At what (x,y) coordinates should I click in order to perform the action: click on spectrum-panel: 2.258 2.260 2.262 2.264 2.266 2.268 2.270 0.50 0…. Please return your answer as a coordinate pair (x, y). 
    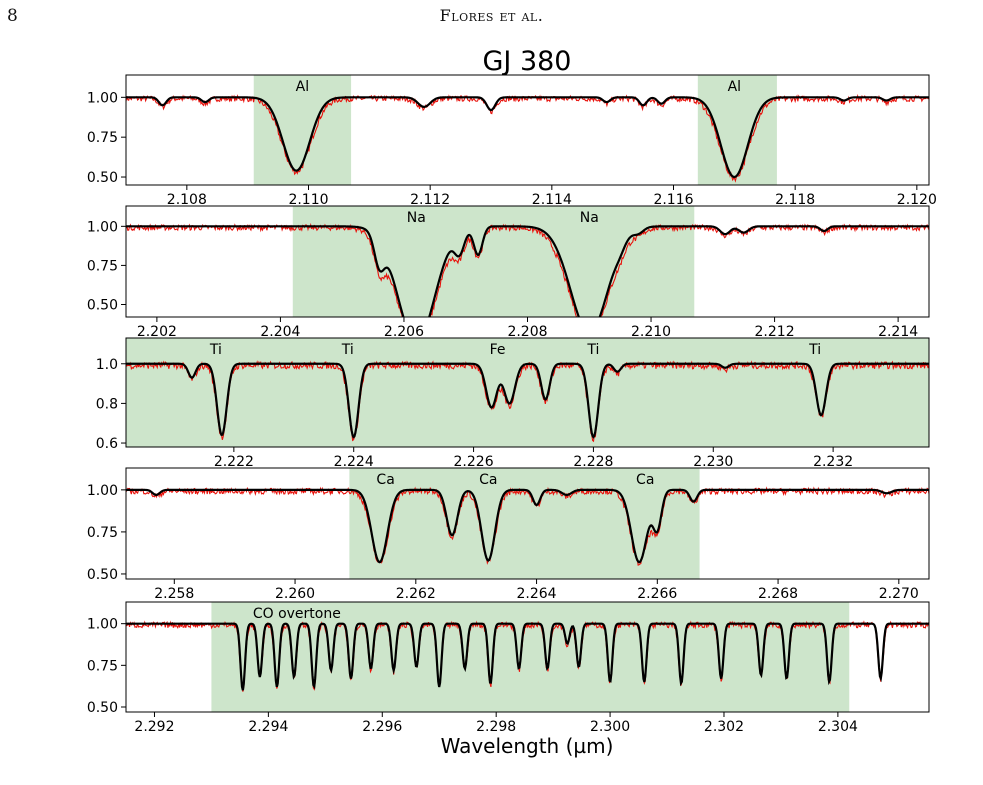
    Looking at the image, I should click on (508, 534).